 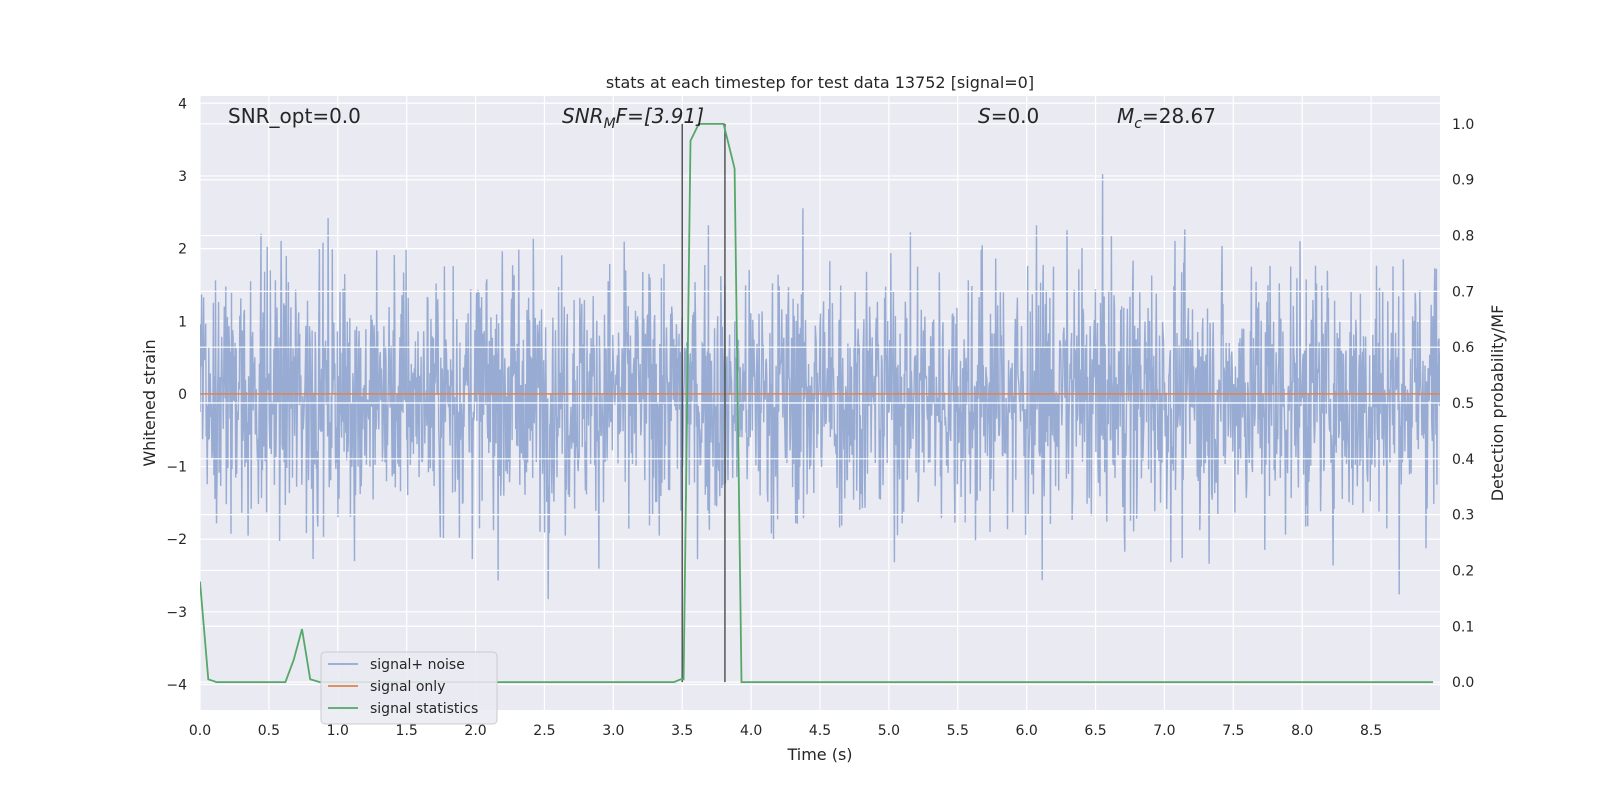 I want to click on y-tick-label-right: 0.6, so click(x=1463, y=348).